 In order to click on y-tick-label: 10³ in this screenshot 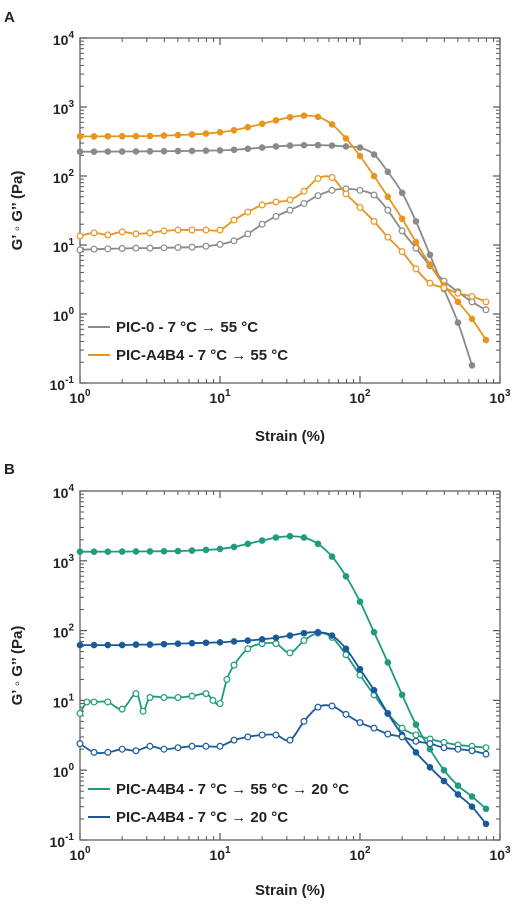, I will do `click(64, 562)`.